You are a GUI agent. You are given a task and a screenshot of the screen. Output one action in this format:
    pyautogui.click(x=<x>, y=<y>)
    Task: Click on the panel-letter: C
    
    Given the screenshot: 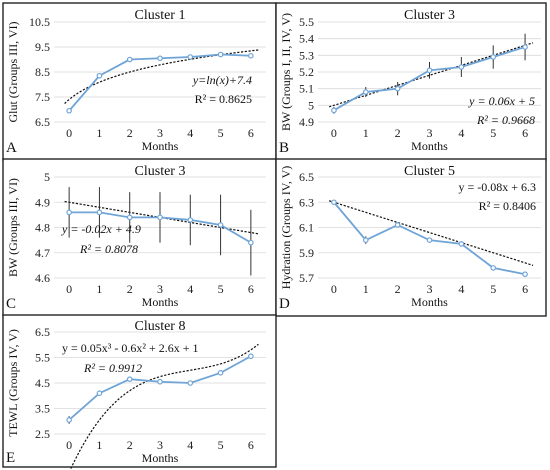 What is the action you would take?
    pyautogui.click(x=11, y=304)
    